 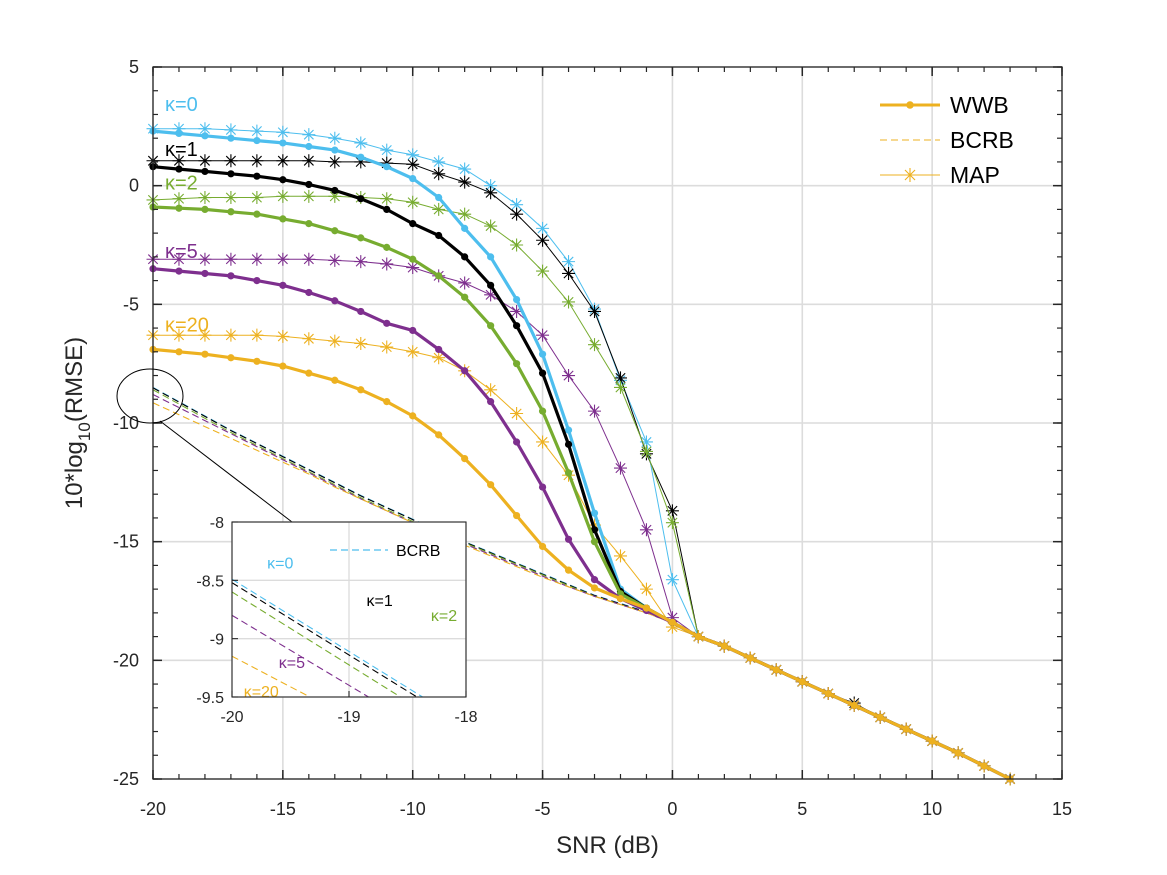 What do you see at coordinates (283, 809) in the screenshot?
I see `x-tick-label: -15` at bounding box center [283, 809].